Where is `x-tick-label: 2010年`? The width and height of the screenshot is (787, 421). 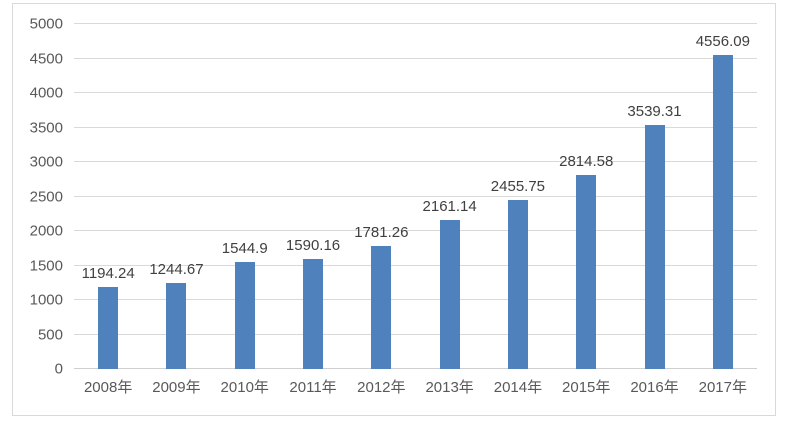 x-tick-label: 2010年 is located at coordinates (244, 387).